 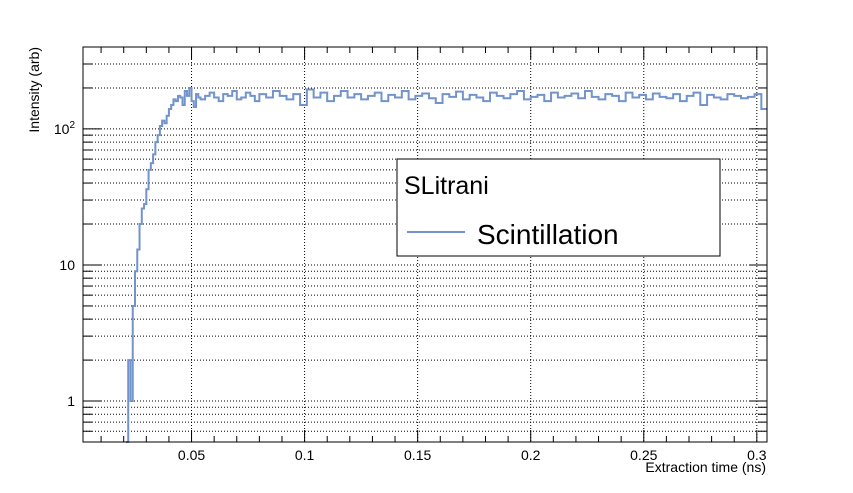 I want to click on x-tick-label: 0.05, so click(x=191, y=455).